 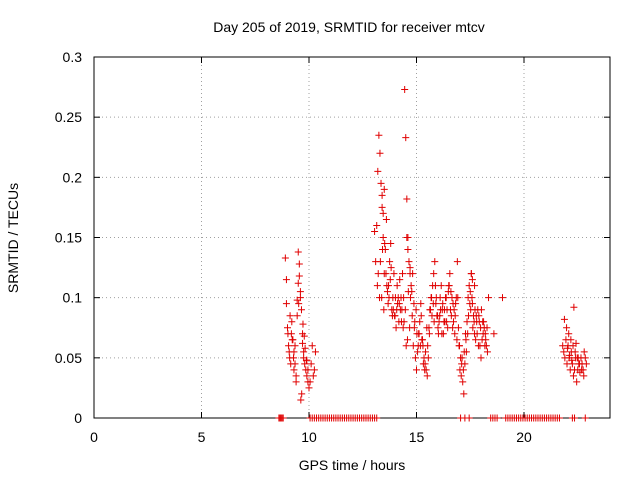 What do you see at coordinates (73, 177) in the screenshot?
I see `y-tick-label: 0.2` at bounding box center [73, 177].